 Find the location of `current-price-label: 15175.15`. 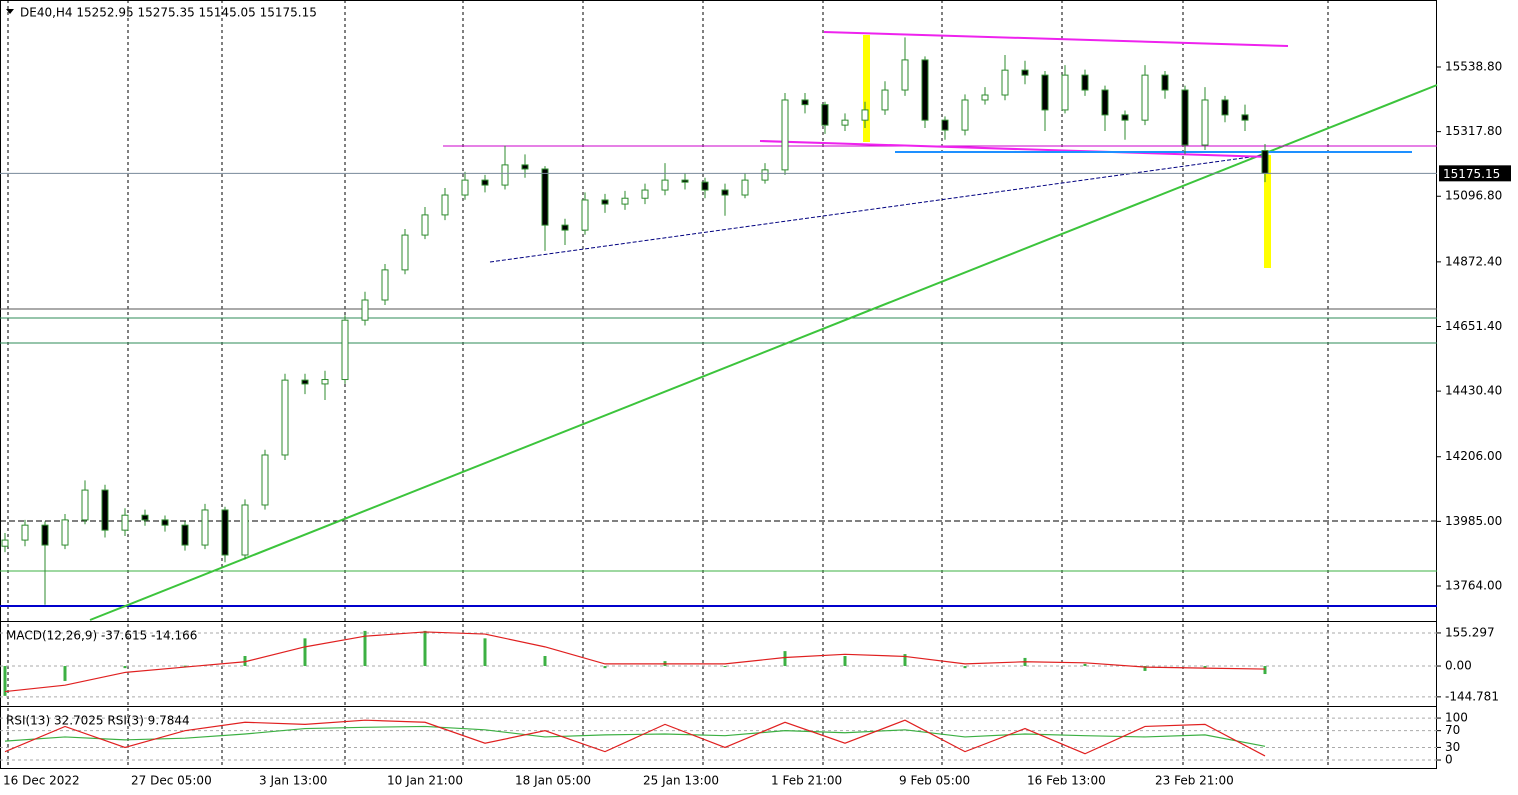

current-price-label: 15175.15 is located at coordinates (1471, 174).